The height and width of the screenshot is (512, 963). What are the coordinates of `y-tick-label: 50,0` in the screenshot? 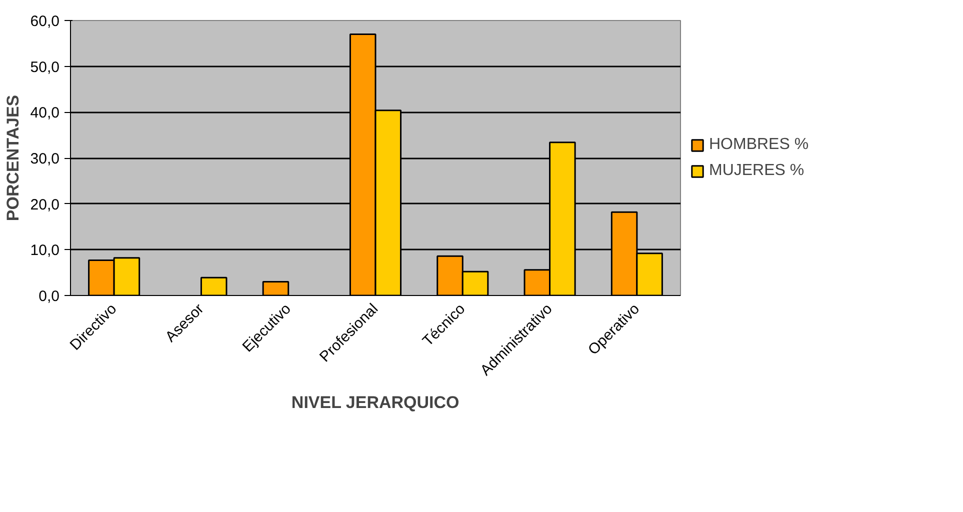 It's located at (45, 67).